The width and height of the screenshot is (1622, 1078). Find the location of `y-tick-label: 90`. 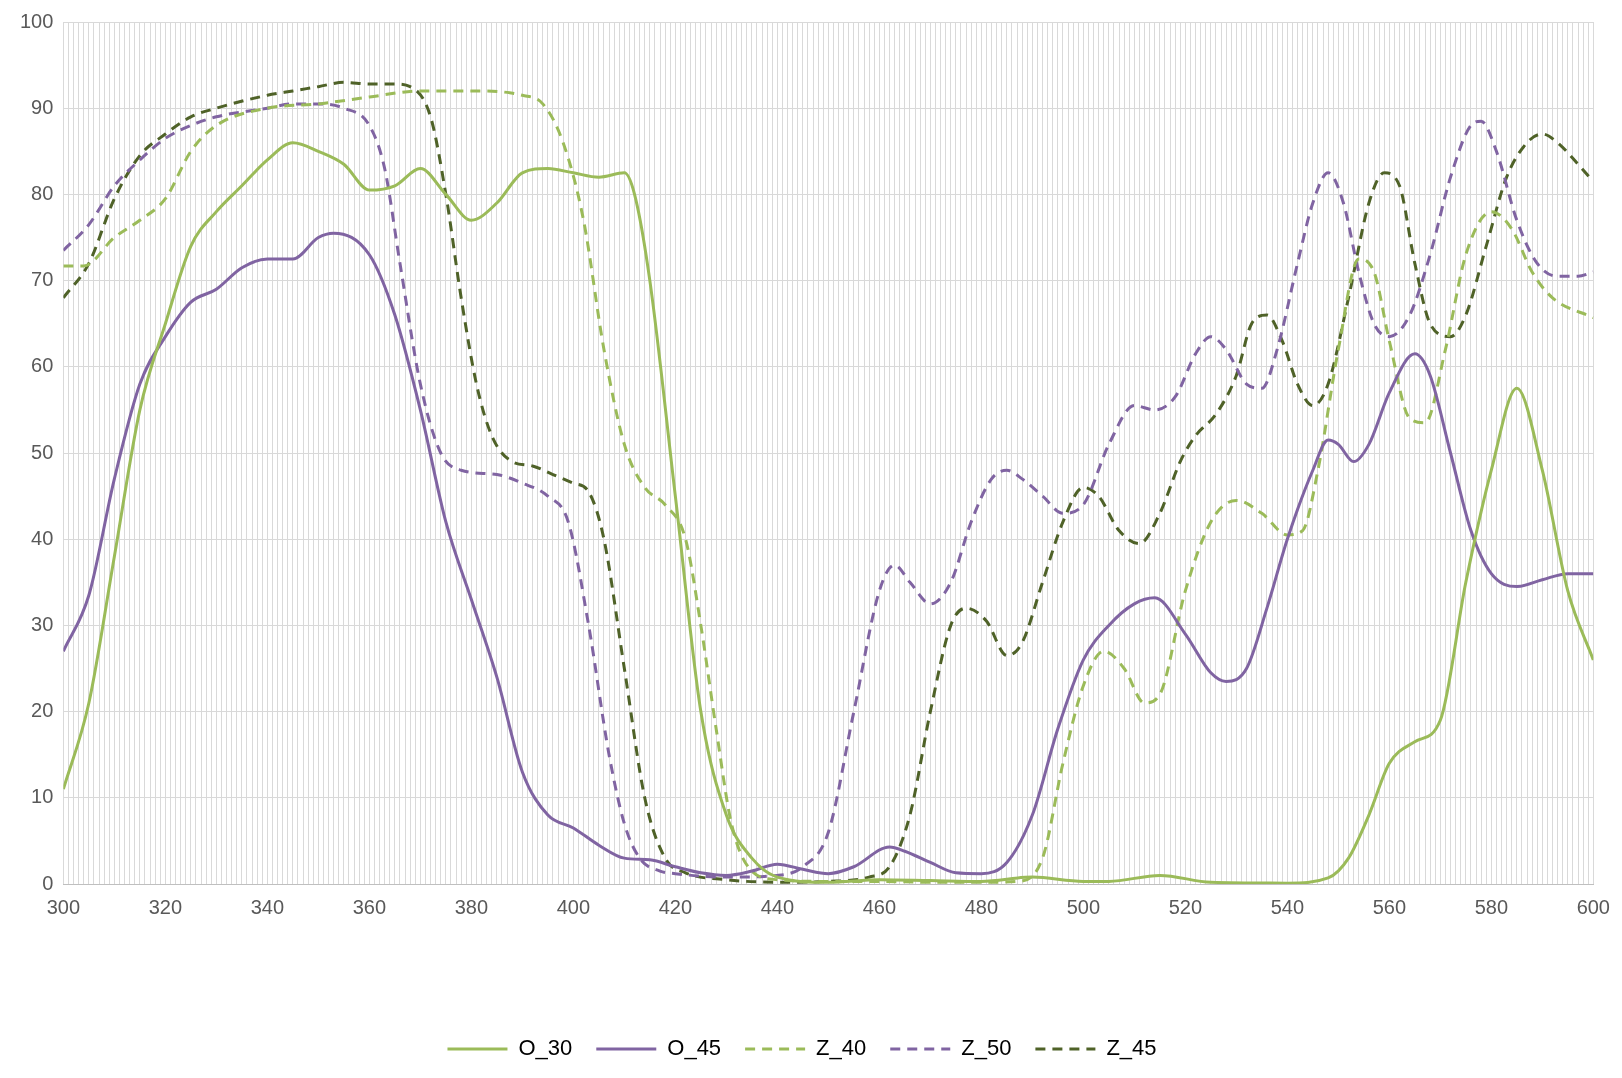

y-tick-label: 90 is located at coordinates (42, 106).